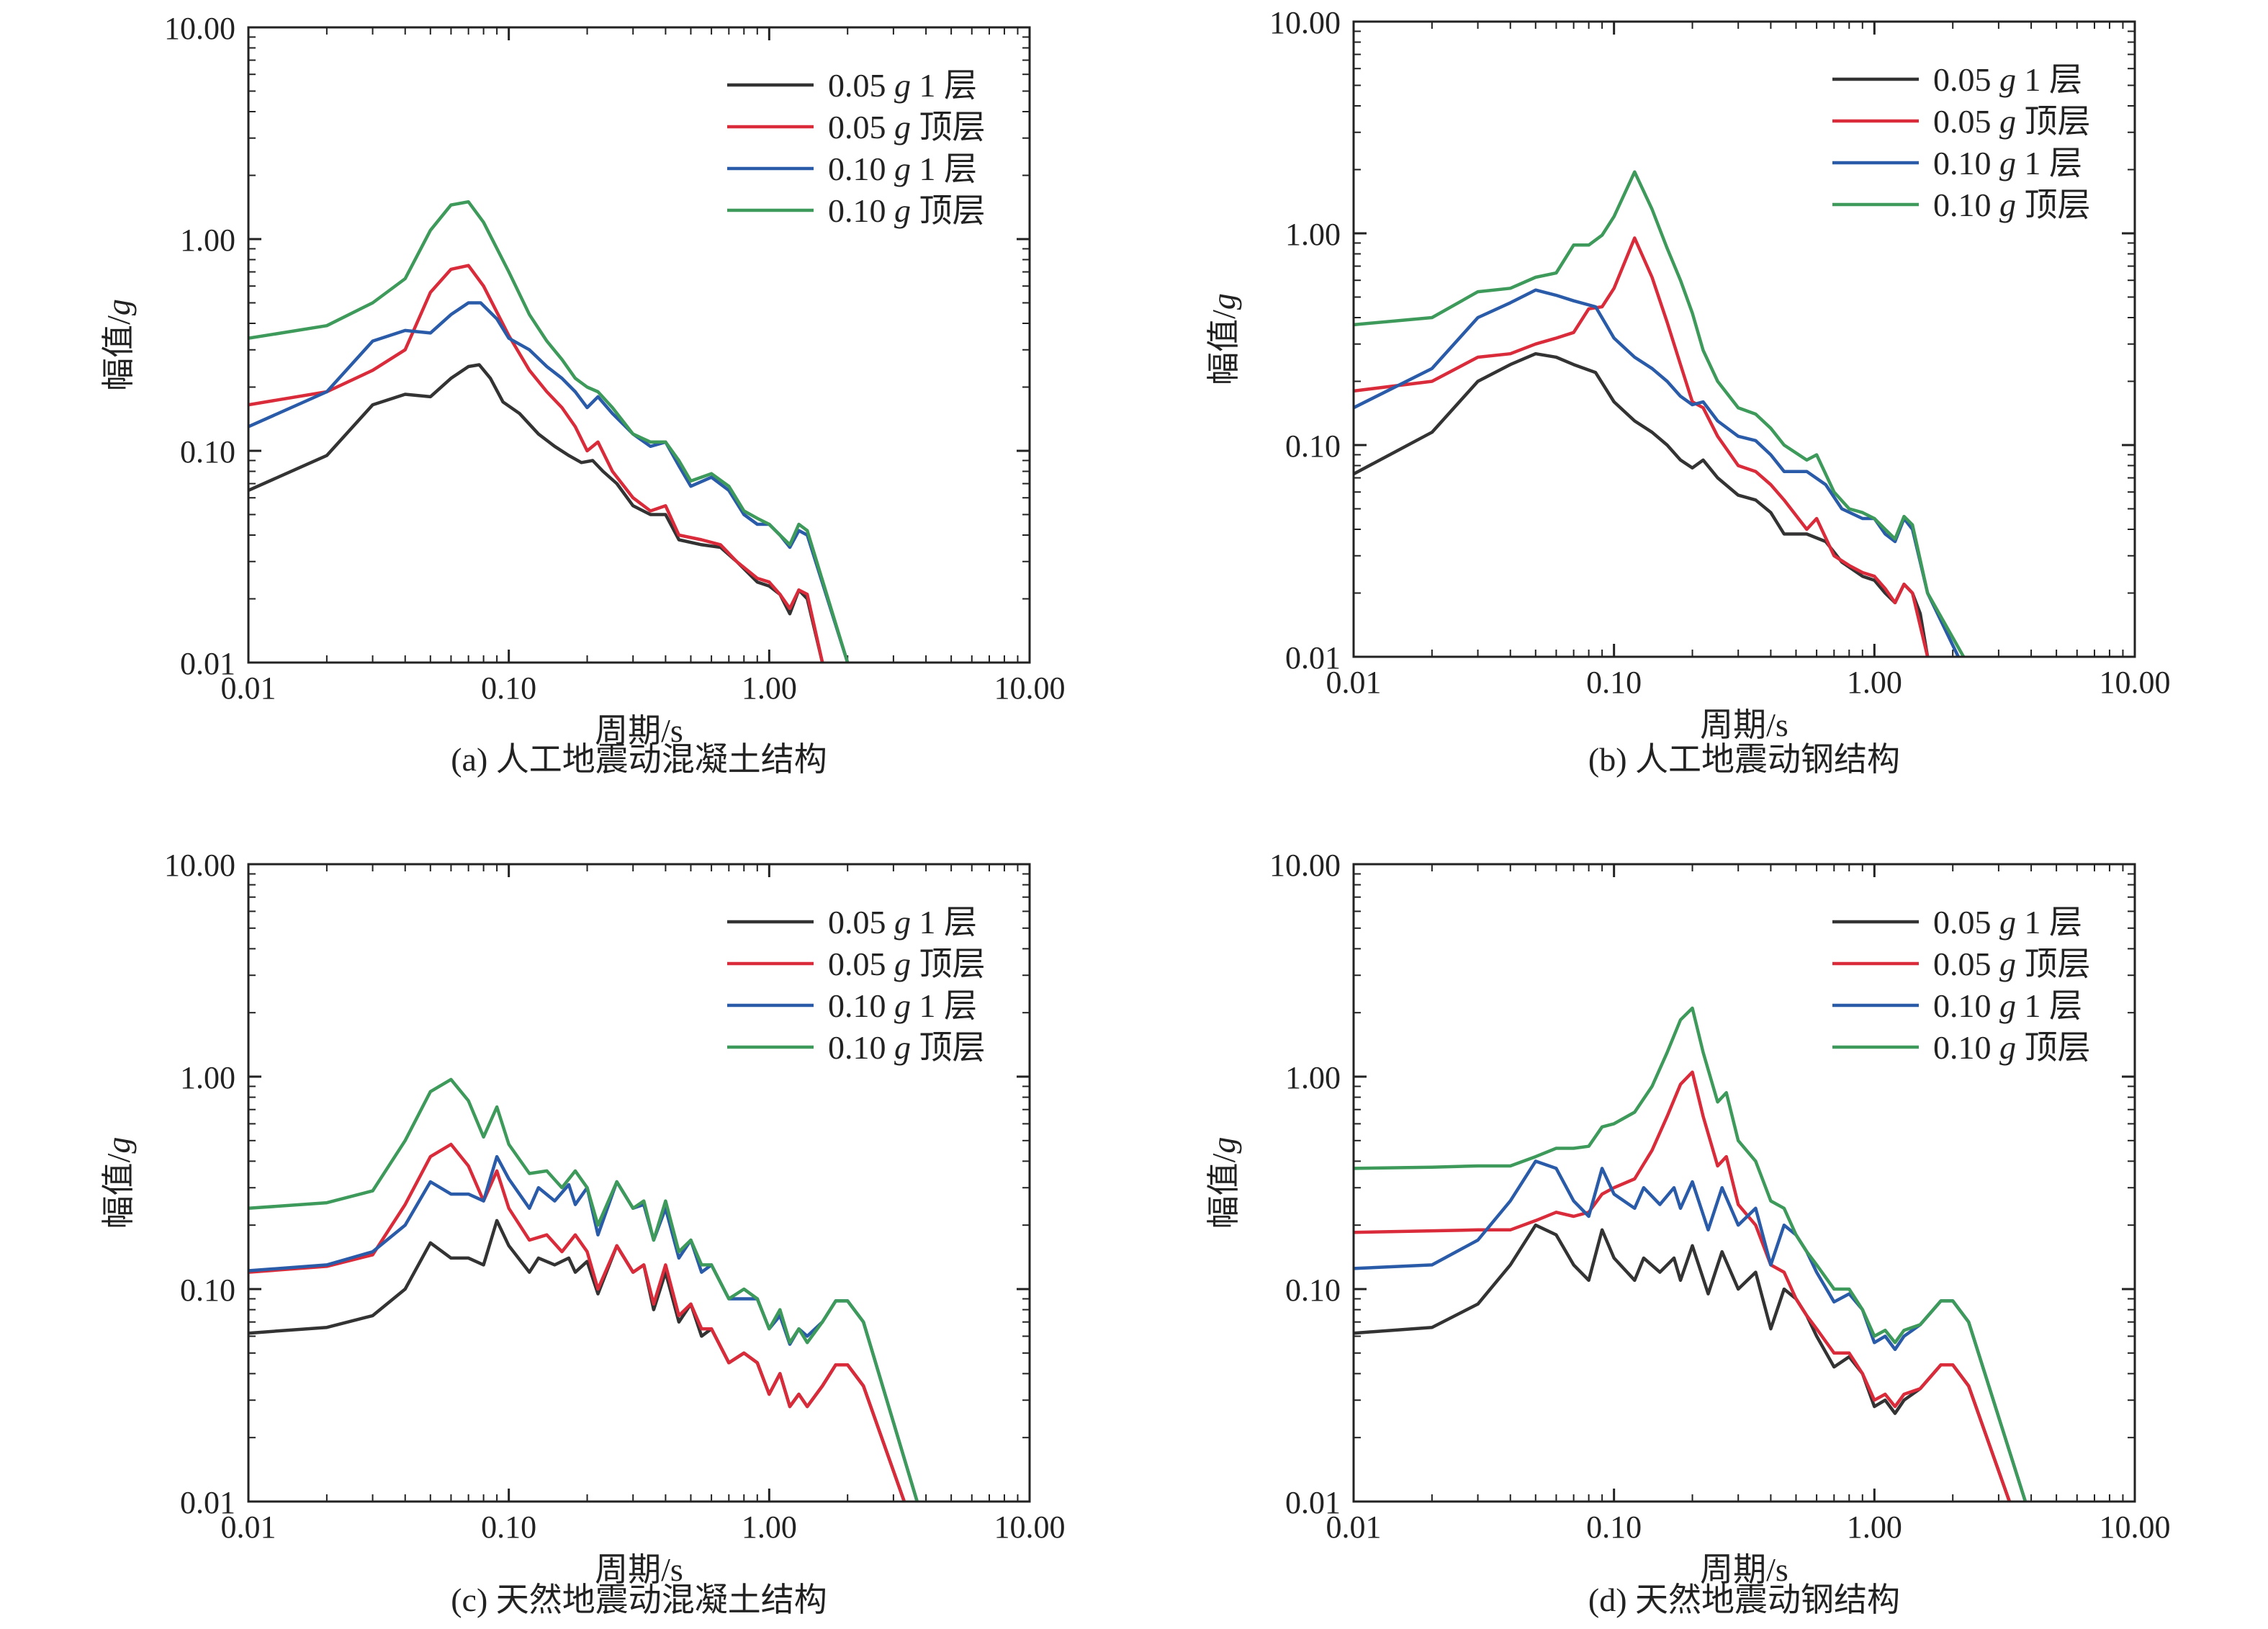 This screenshot has width=2268, height=1629. I want to click on panel-caption: (c) 天然地震动混凝土结构, so click(639, 1599).